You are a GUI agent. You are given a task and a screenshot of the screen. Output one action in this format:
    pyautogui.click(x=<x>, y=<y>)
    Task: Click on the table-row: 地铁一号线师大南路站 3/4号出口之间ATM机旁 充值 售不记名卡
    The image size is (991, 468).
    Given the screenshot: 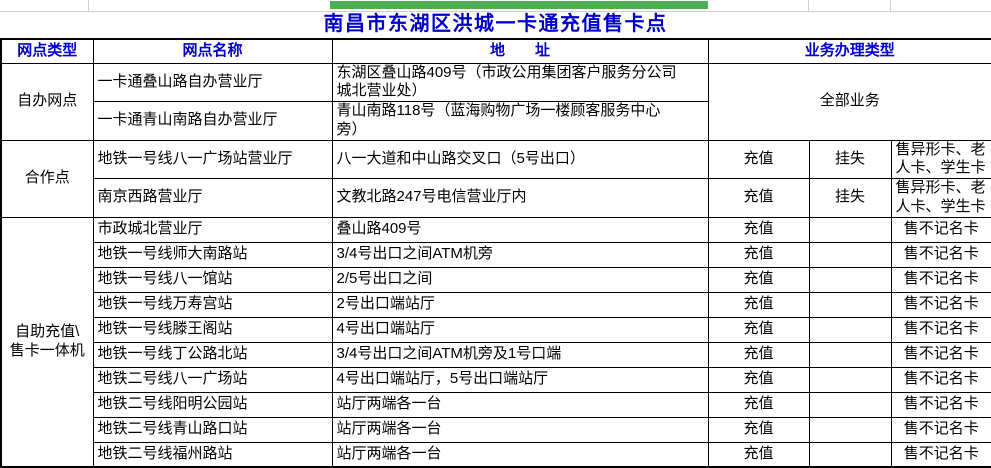 What is the action you would take?
    pyautogui.click(x=496, y=254)
    